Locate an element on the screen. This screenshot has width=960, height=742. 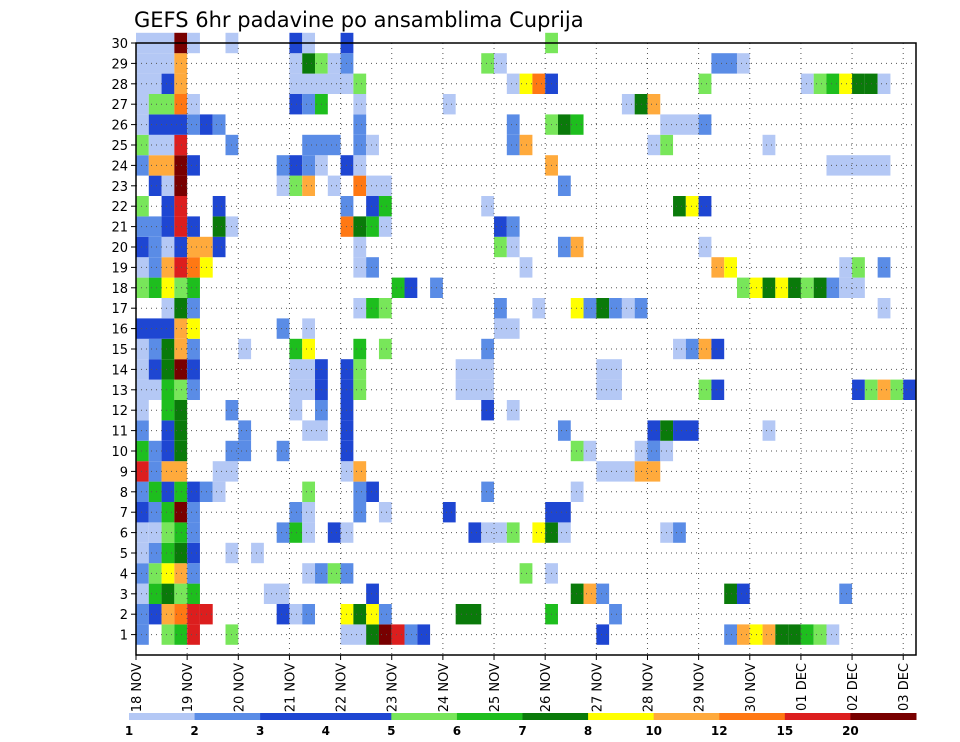
y-tick-label: 5 is located at coordinates (124, 554).